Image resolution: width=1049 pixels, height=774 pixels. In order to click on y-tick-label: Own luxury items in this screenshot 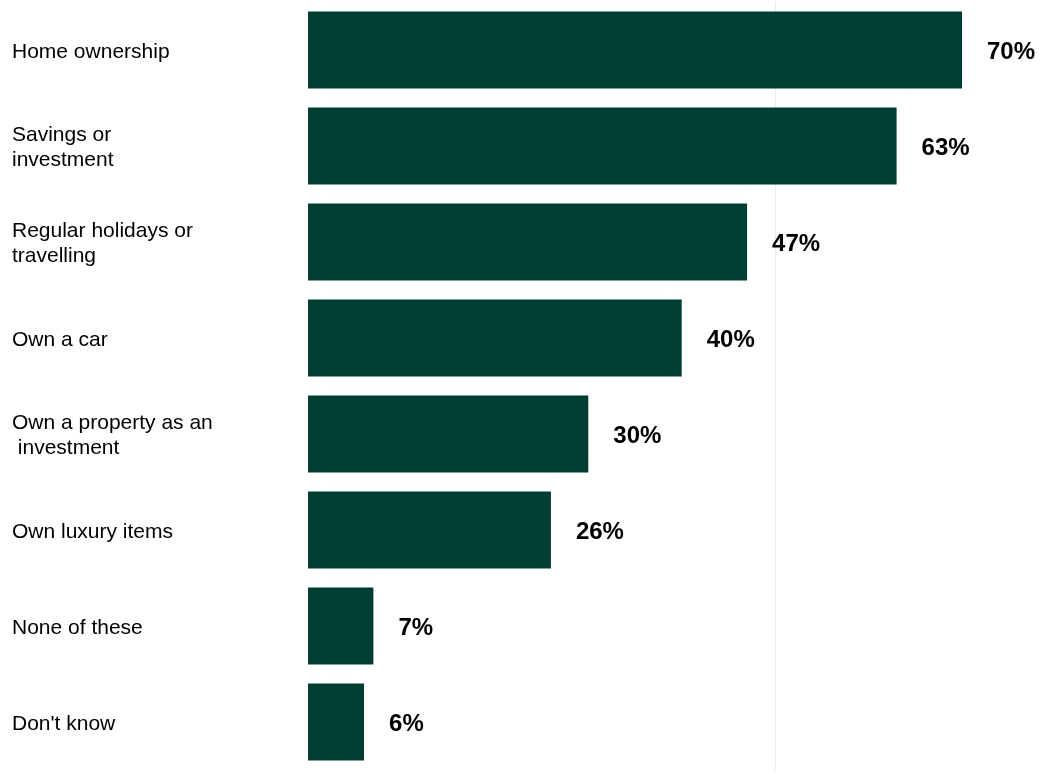, I will do `click(93, 530)`.